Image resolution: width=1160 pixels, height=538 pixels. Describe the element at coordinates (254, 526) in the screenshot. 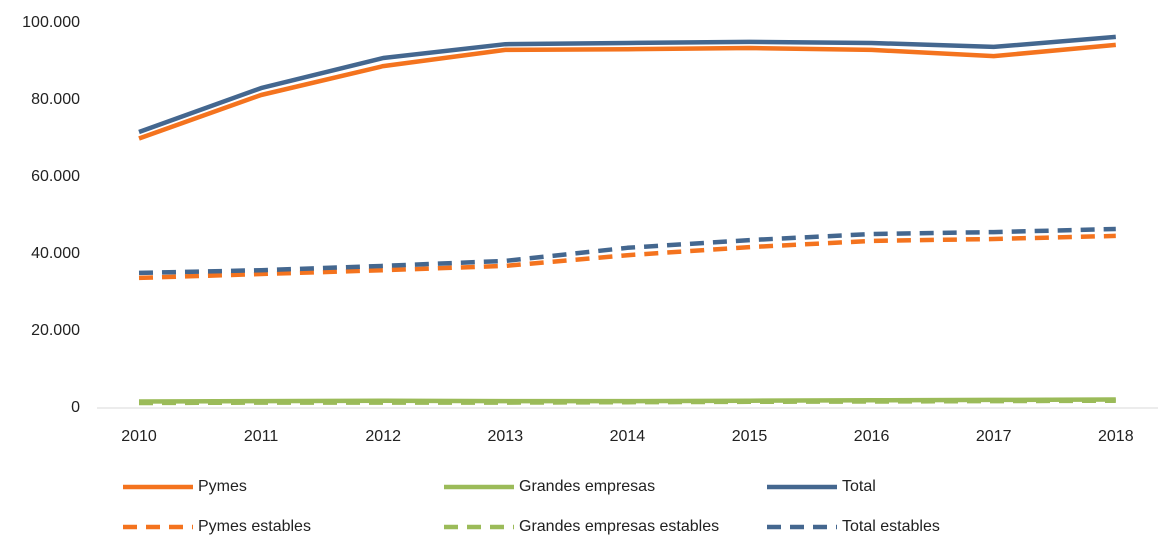

I see `legend-label: Pymes estables` at that location.